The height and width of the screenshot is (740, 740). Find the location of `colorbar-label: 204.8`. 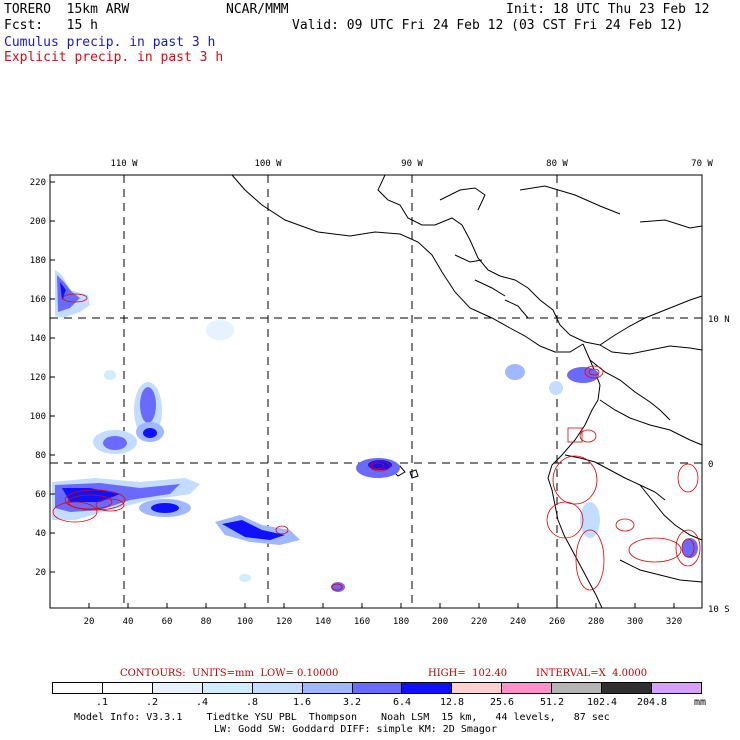

colorbar-label: 204.8 is located at coordinates (652, 702).